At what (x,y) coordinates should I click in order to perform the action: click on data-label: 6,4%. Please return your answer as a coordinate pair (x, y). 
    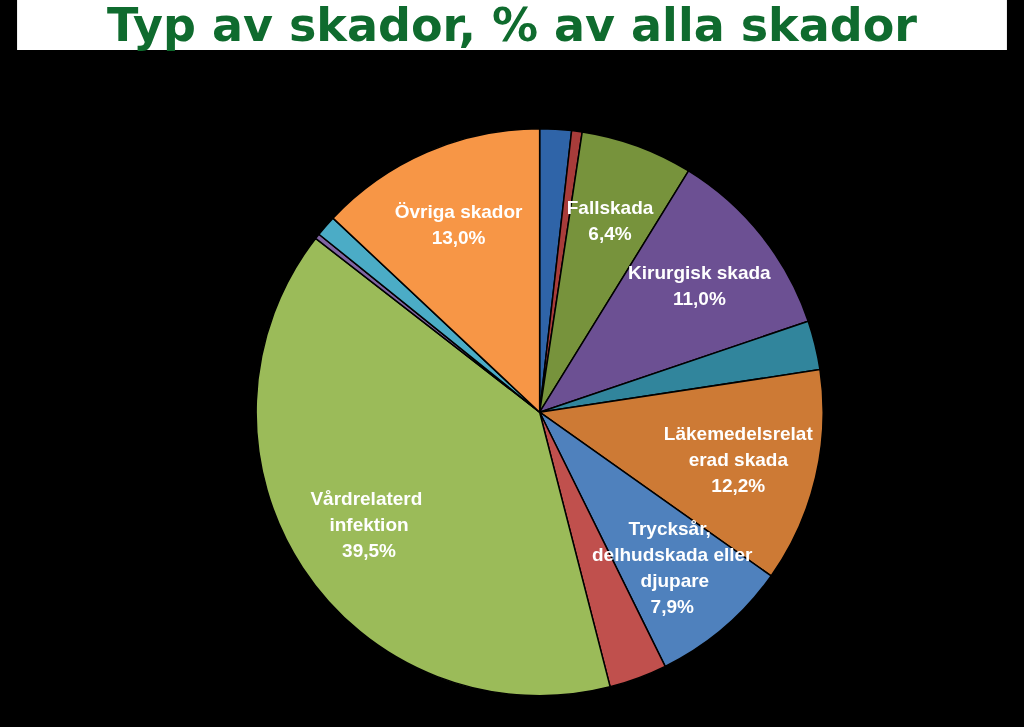
    Looking at the image, I should click on (610, 234).